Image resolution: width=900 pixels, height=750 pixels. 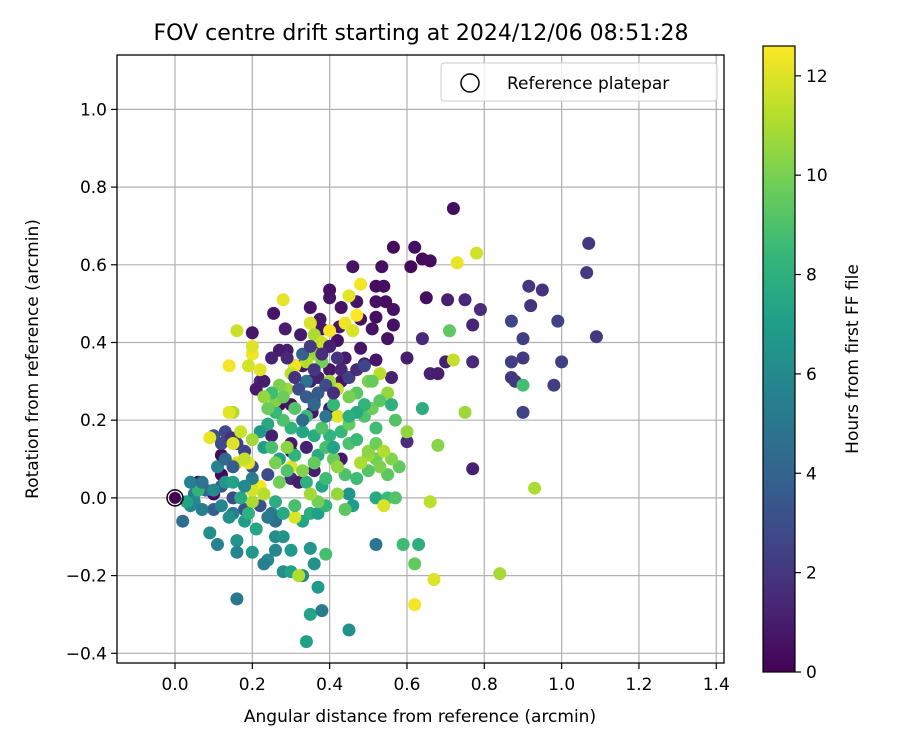 I want to click on x-axis-label: Angular distance from reference (arcmin), so click(x=420, y=717).